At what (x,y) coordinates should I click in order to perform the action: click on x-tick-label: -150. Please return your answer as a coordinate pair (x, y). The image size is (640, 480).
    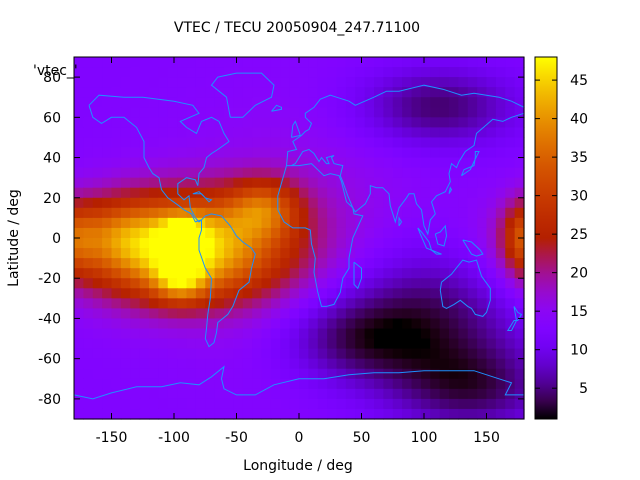
    Looking at the image, I should click on (112, 438).